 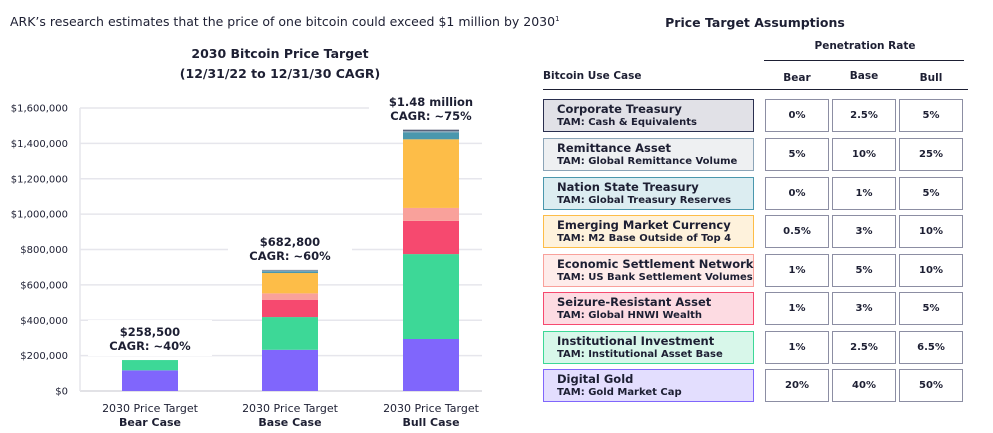 I want to click on y-tick-label: $0, so click(x=61, y=392).